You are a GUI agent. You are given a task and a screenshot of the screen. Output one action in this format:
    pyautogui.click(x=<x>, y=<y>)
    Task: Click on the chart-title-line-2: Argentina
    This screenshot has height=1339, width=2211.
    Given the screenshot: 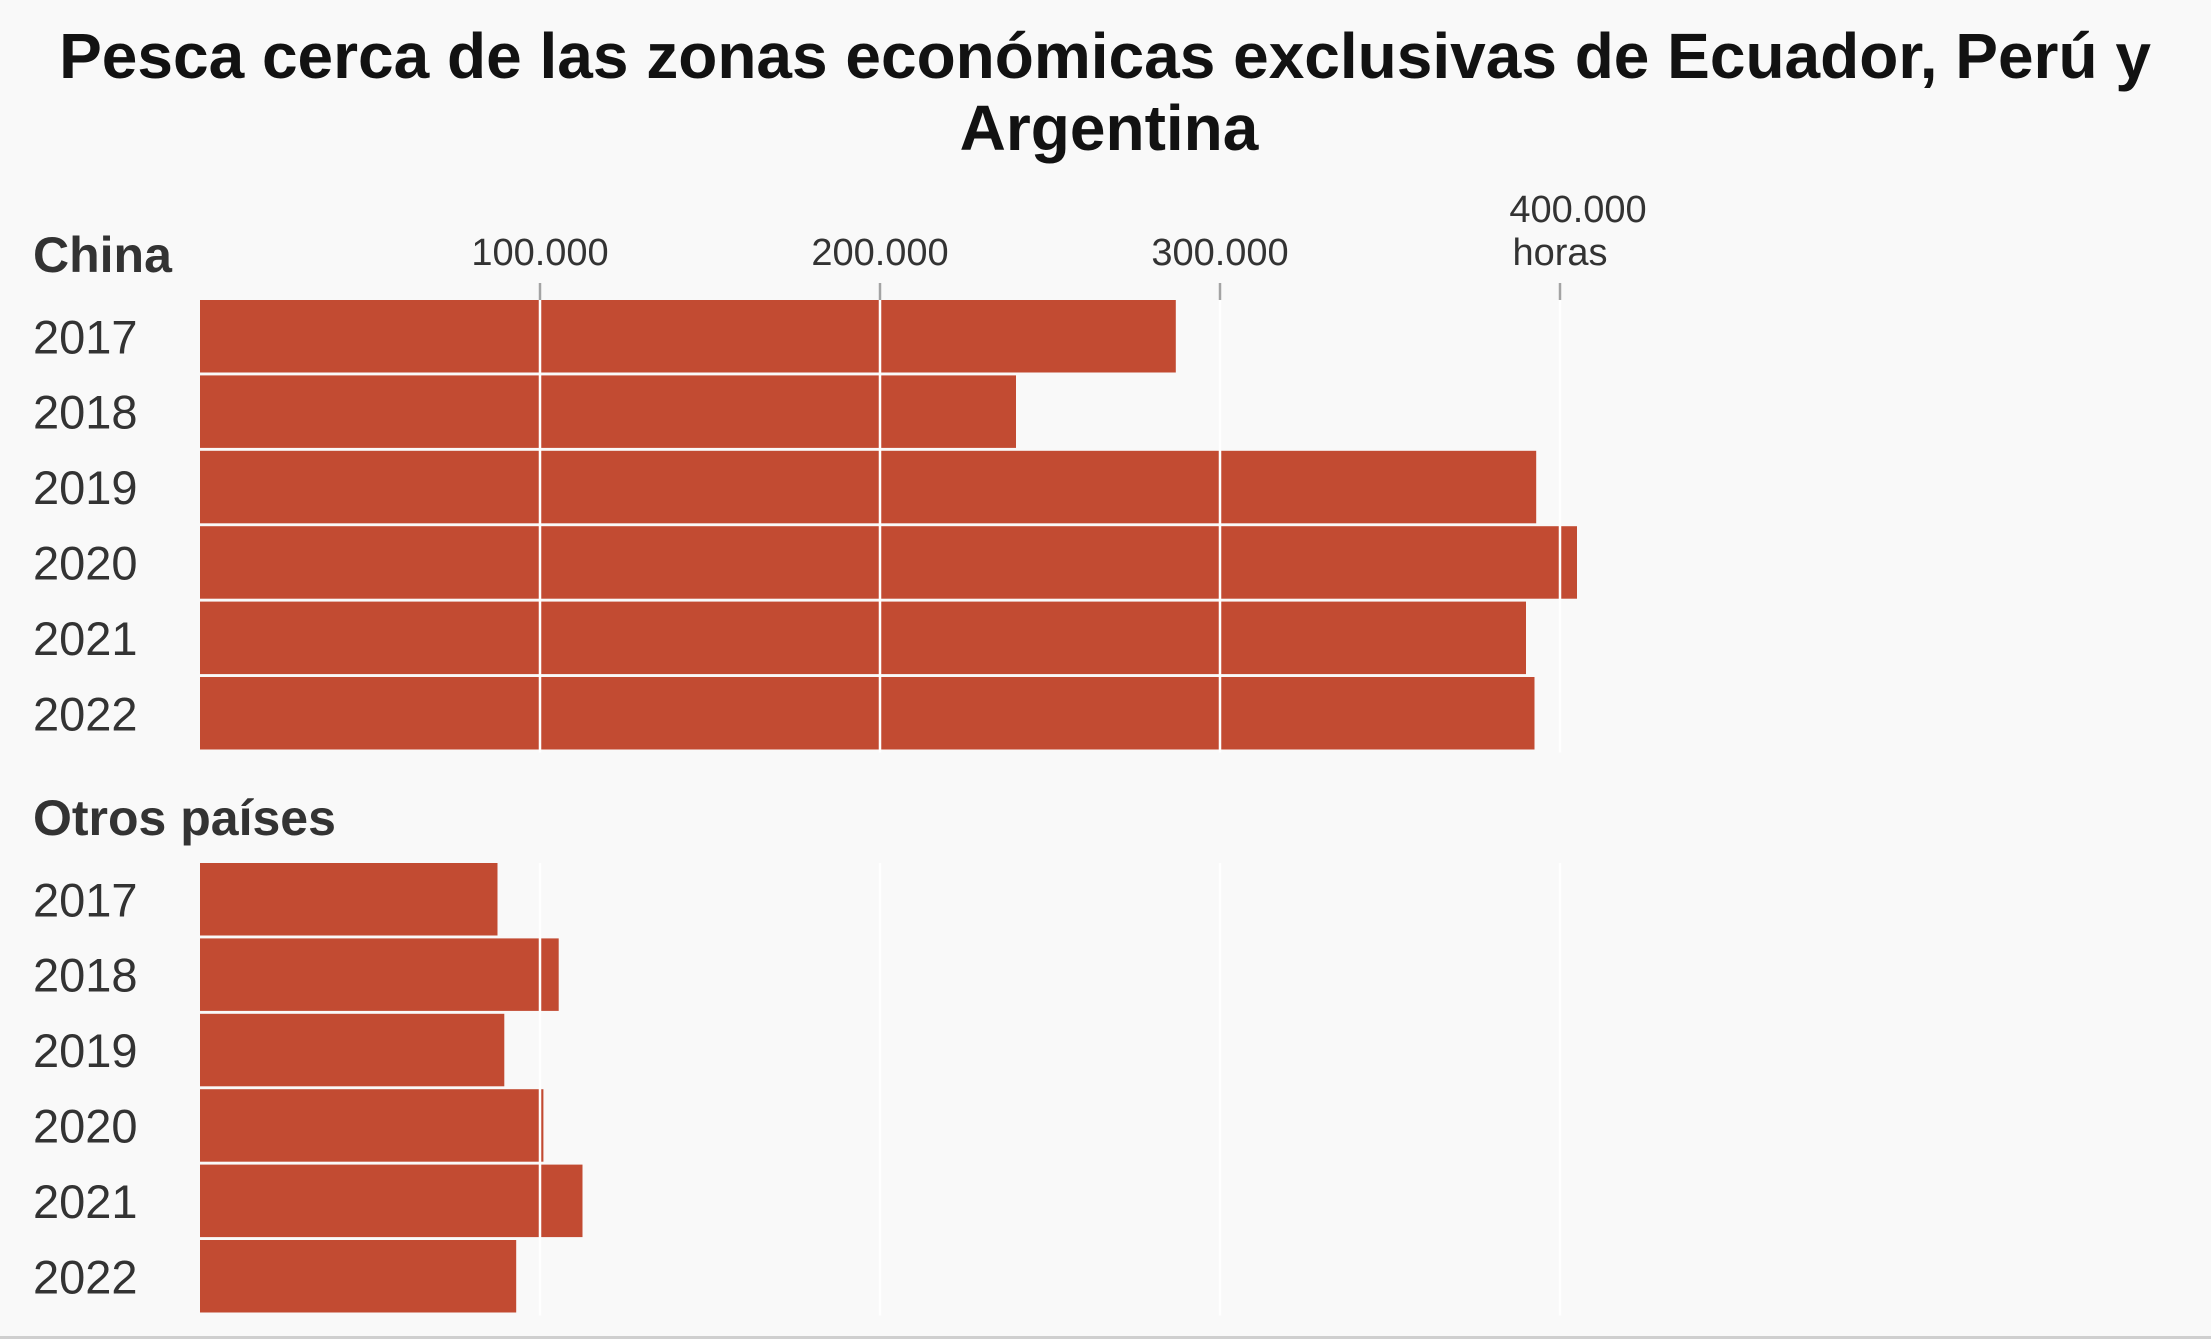 What is the action you would take?
    pyautogui.click(x=1109, y=128)
    